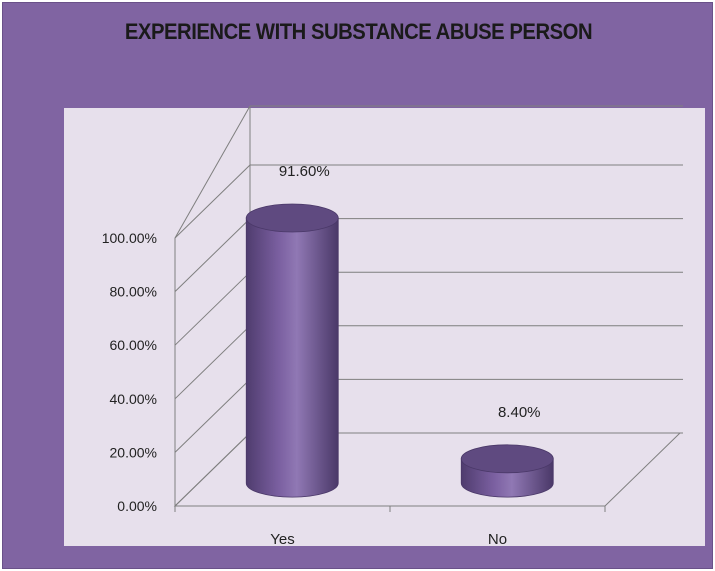 The width and height of the screenshot is (715, 571). I want to click on y-tick-label: 60.00%, so click(133, 345).